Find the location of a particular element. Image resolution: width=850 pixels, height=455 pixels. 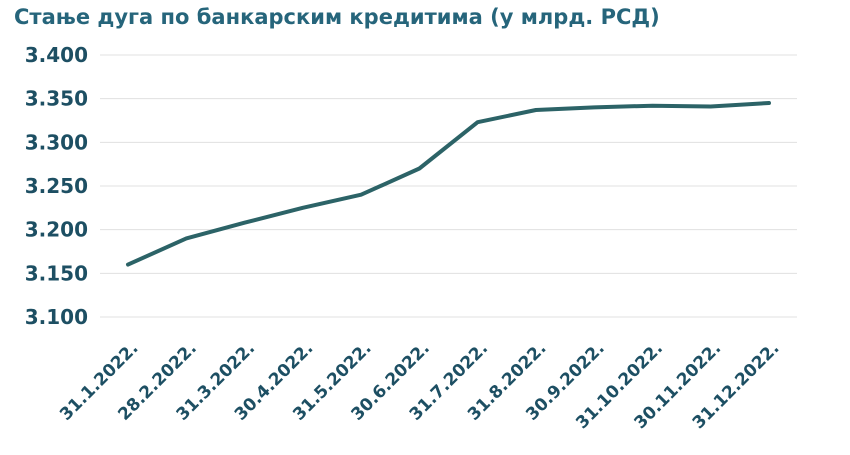

y-tick-label: 3.300 is located at coordinates (56, 142).